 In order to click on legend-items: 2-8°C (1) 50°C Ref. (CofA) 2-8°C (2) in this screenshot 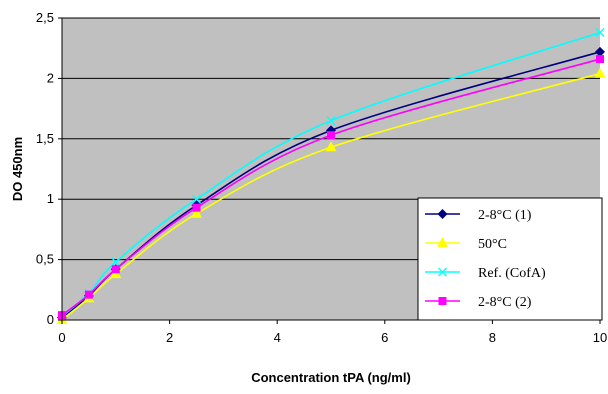, I will do `click(485, 259)`.